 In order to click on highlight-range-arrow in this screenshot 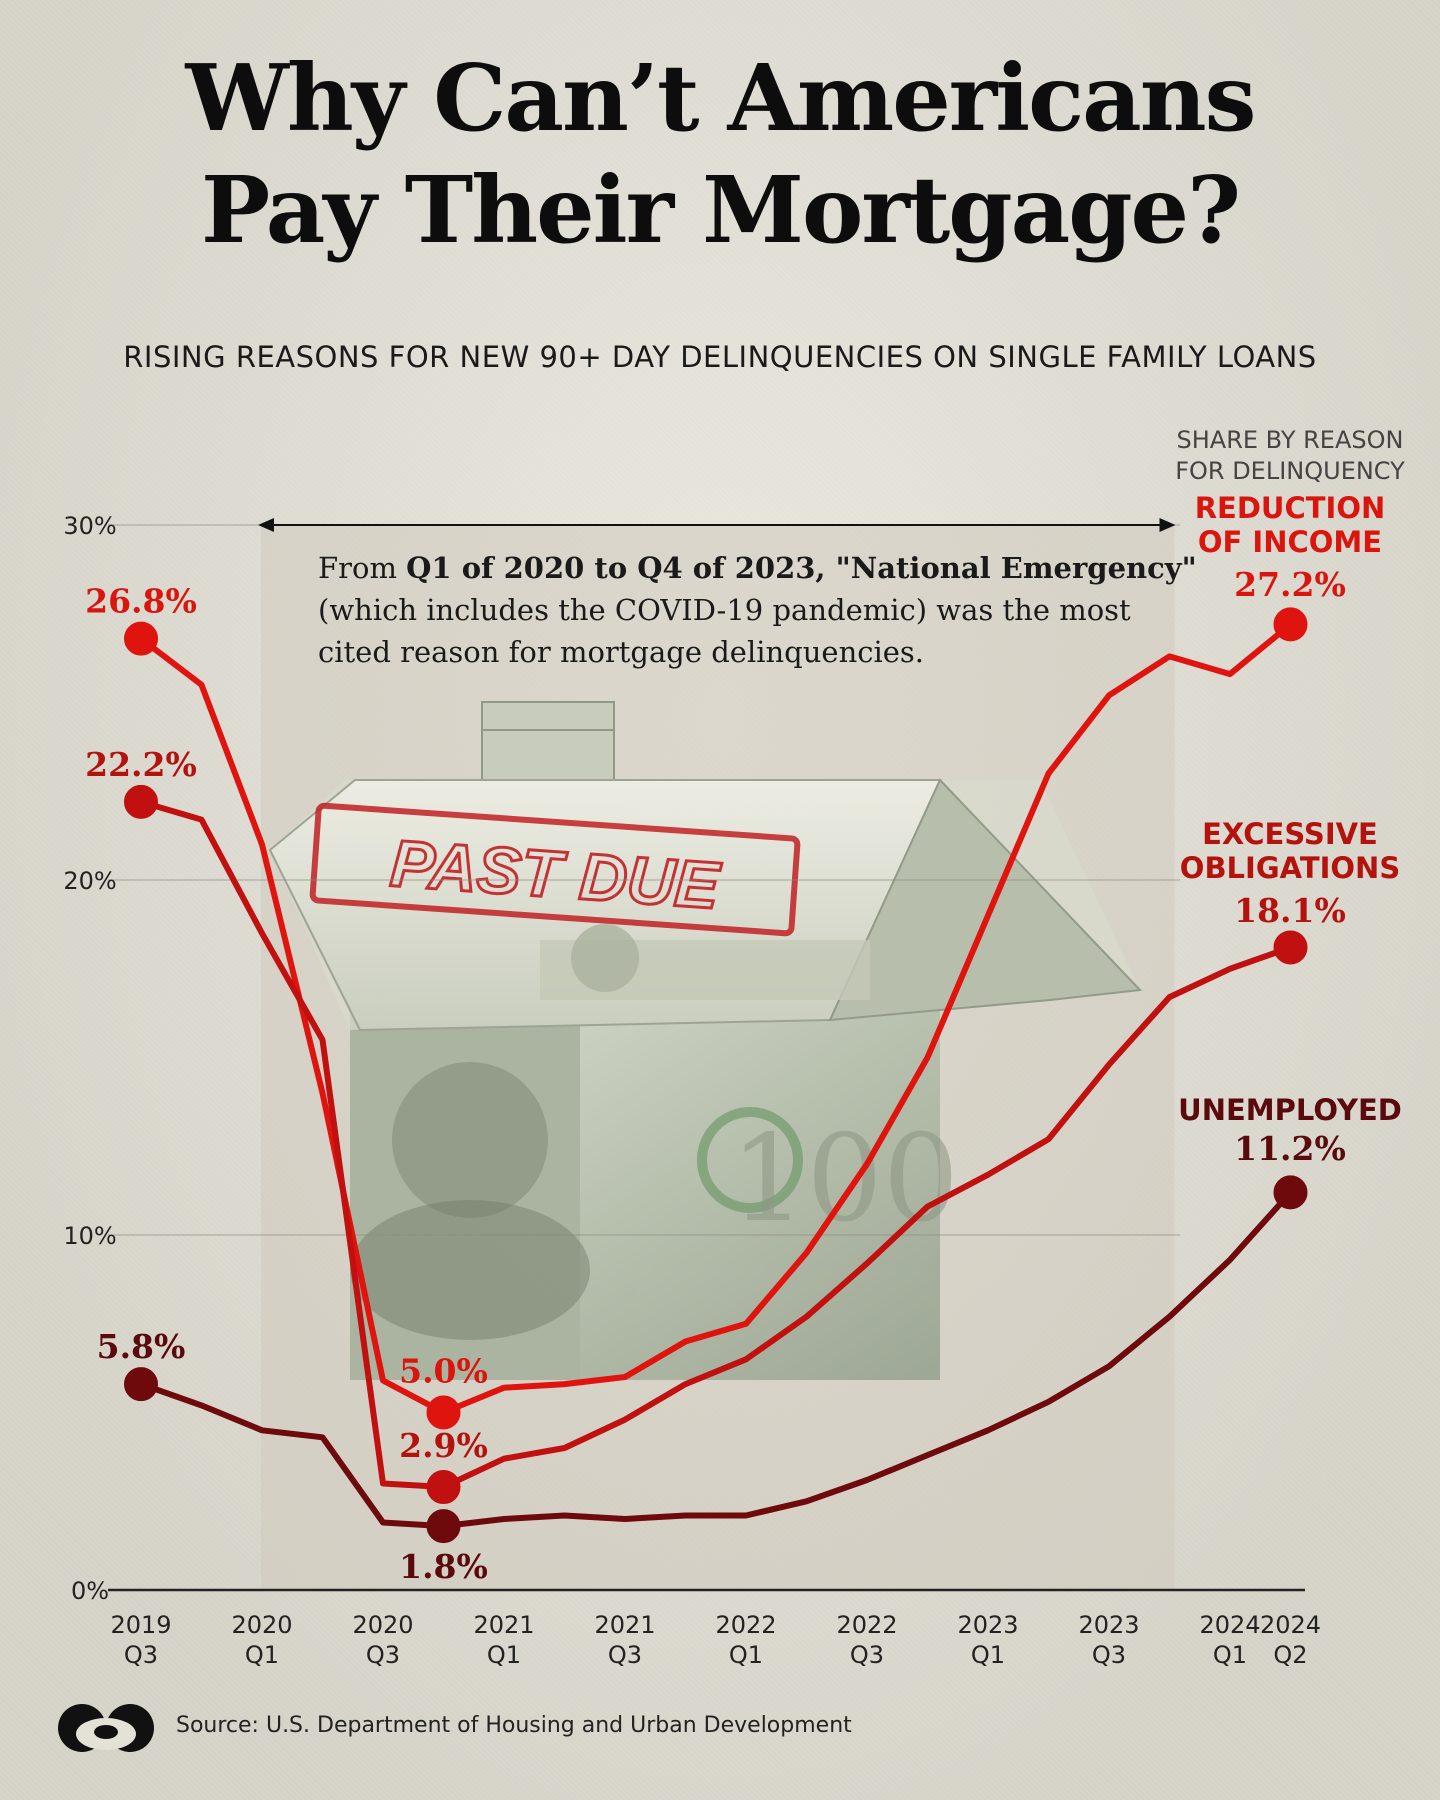, I will do `click(717, 525)`.